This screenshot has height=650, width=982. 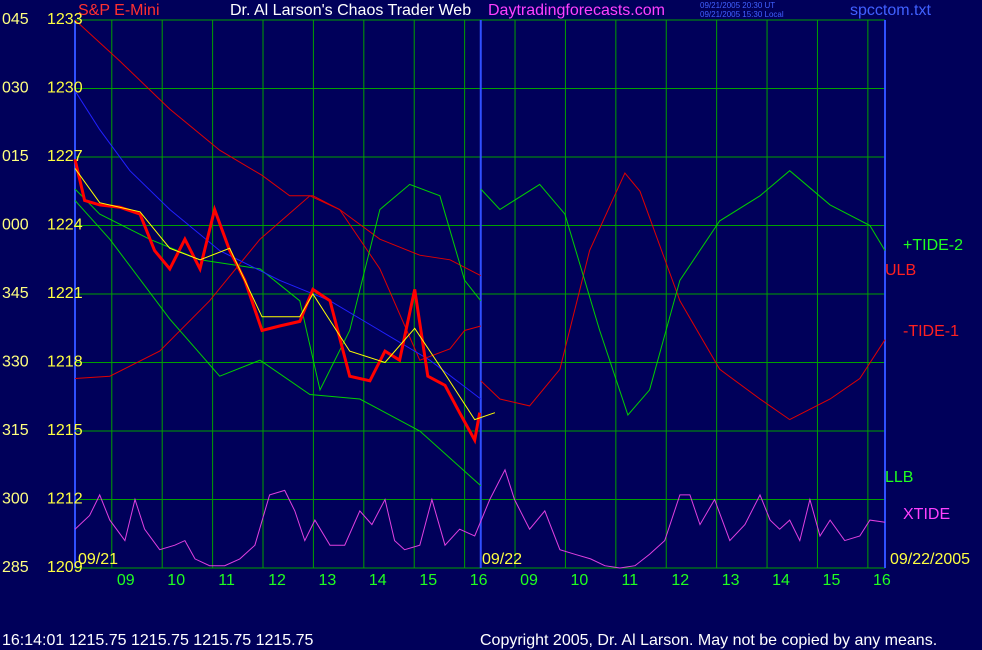 What do you see at coordinates (933, 245) in the screenshot?
I see `series-label: +TIDE-2` at bounding box center [933, 245].